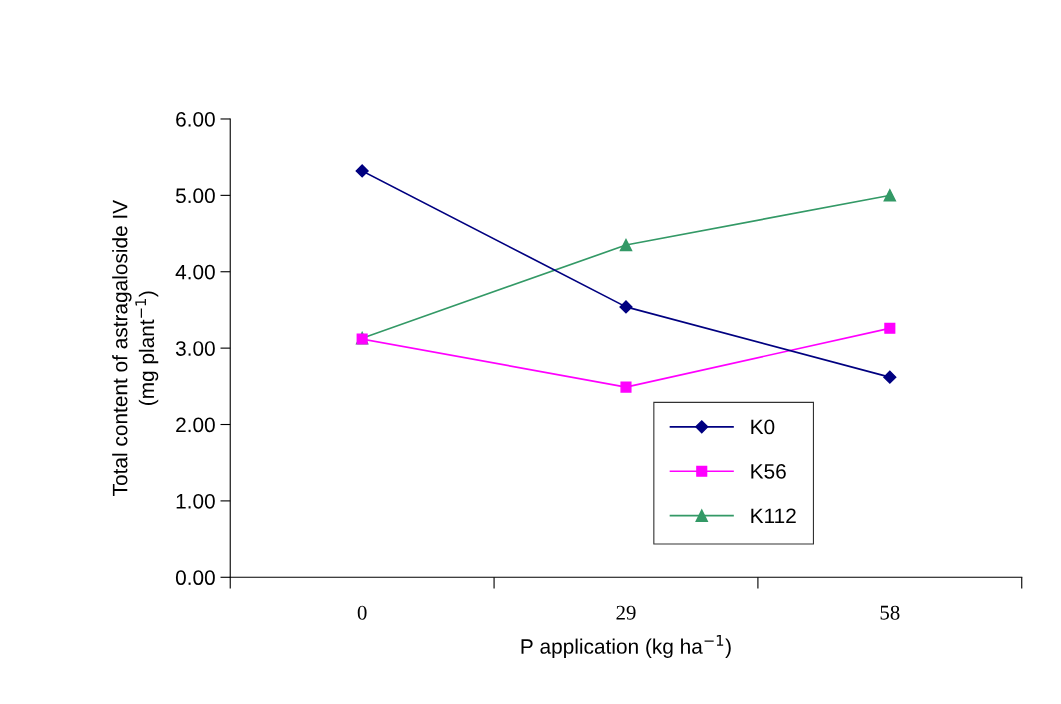  What do you see at coordinates (195, 425) in the screenshot?
I see `y-tick-label: 2.00` at bounding box center [195, 425].